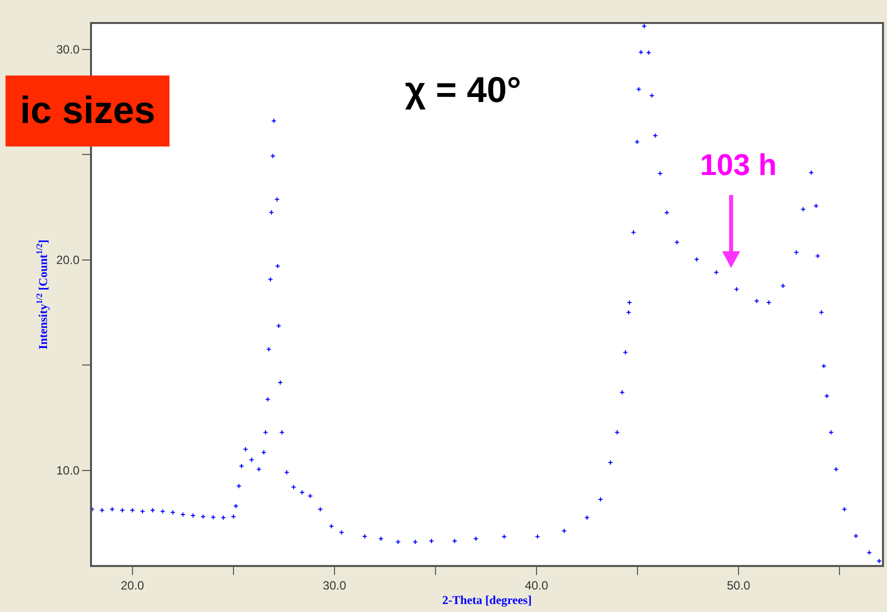 The image size is (887, 612). I want to click on x-tick-label: 40.0, so click(536, 585).